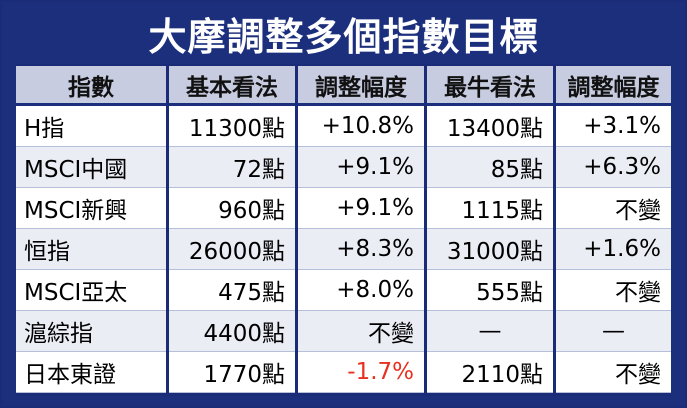 This screenshot has width=687, height=408. I want to click on row-bull-target: 13400點, so click(490, 126).